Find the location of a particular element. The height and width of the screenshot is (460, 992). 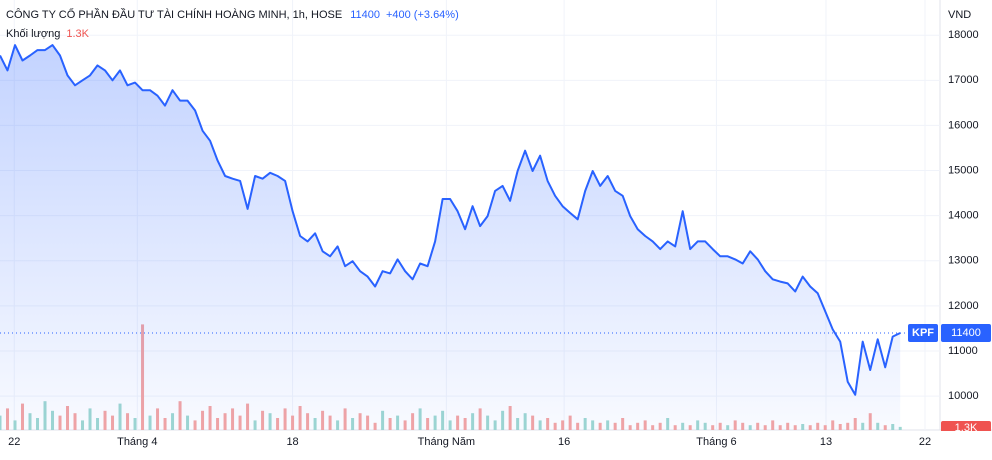

x-tick-label: Tháng Năm is located at coordinates (446, 442).